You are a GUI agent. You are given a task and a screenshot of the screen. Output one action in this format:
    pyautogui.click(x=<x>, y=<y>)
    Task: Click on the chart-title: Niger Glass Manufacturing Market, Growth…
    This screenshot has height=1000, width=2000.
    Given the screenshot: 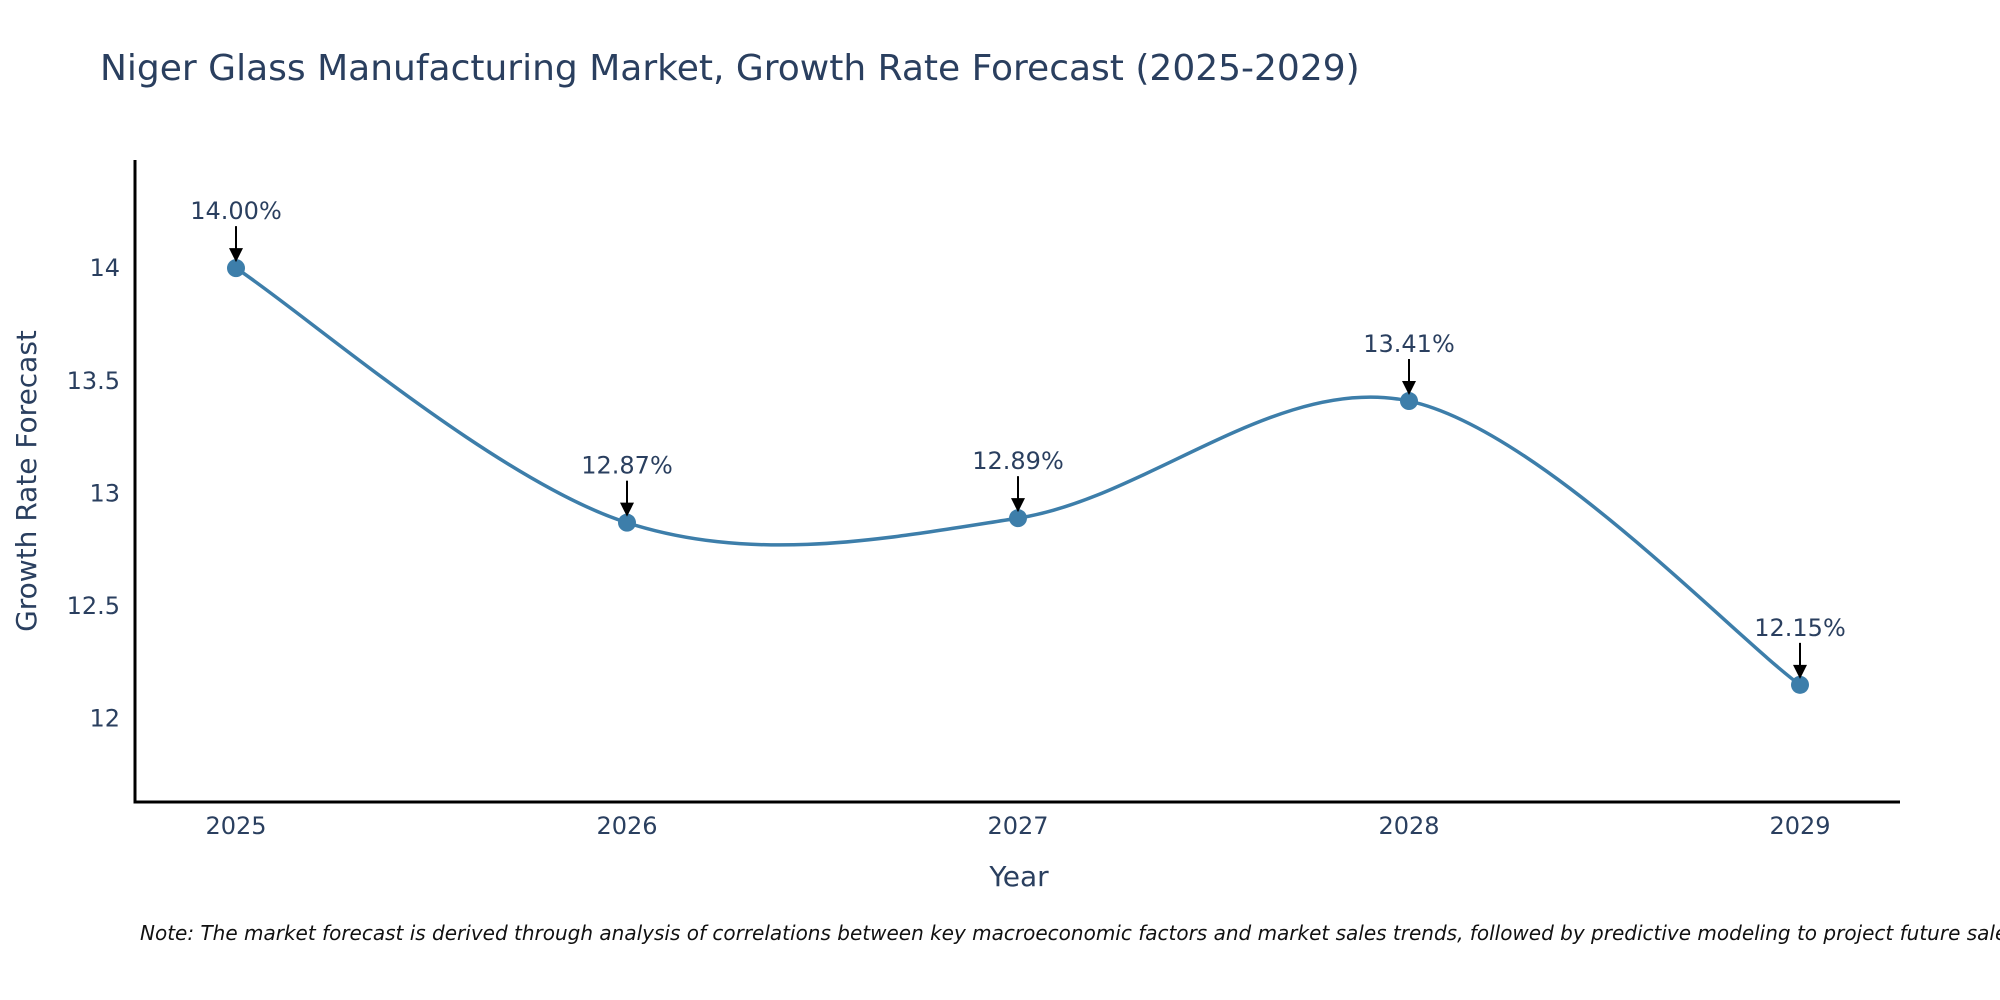 What is the action you would take?
    pyautogui.click(x=730, y=68)
    